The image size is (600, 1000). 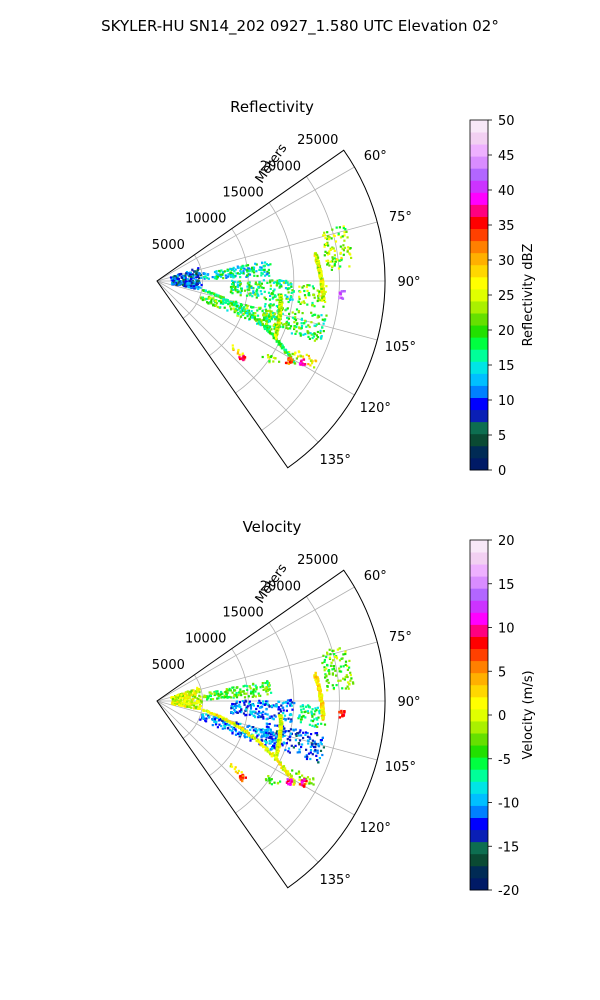 I want to click on azimuth-tick-label: 75°, so click(x=400, y=637).